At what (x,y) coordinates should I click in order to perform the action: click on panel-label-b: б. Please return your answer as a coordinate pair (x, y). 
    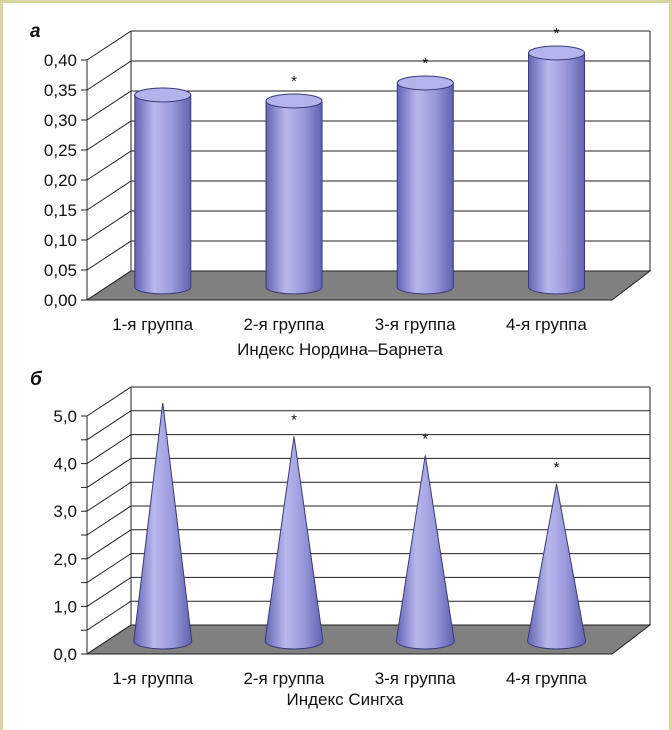
    Looking at the image, I should click on (36, 379).